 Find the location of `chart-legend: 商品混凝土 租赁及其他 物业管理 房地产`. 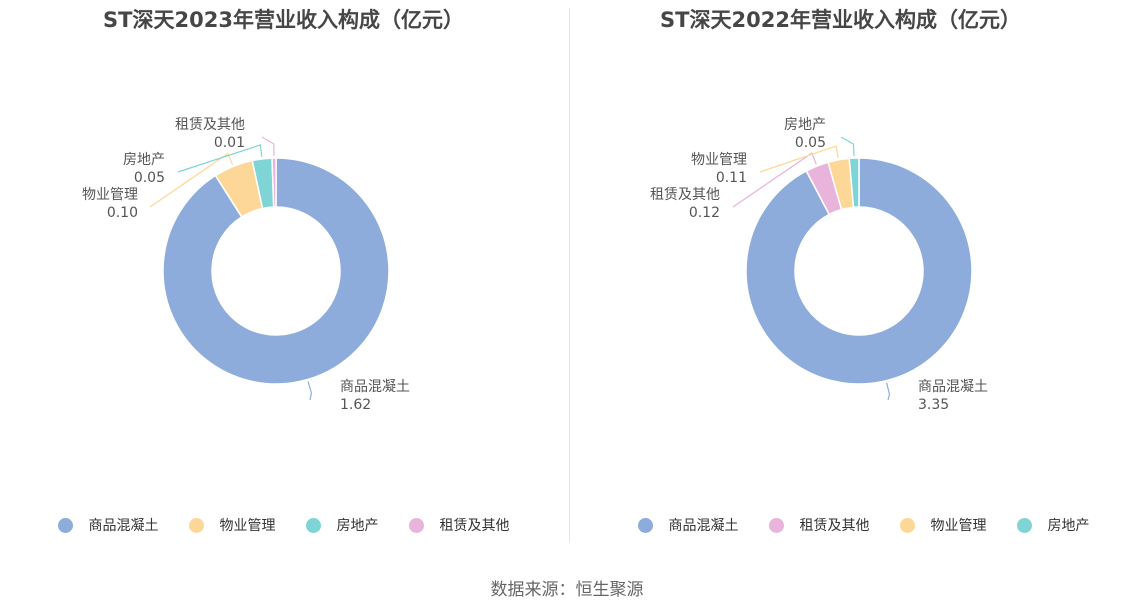

chart-legend: 商品混凝土 租赁及其他 物业管理 房地产 is located at coordinates (857, 525).